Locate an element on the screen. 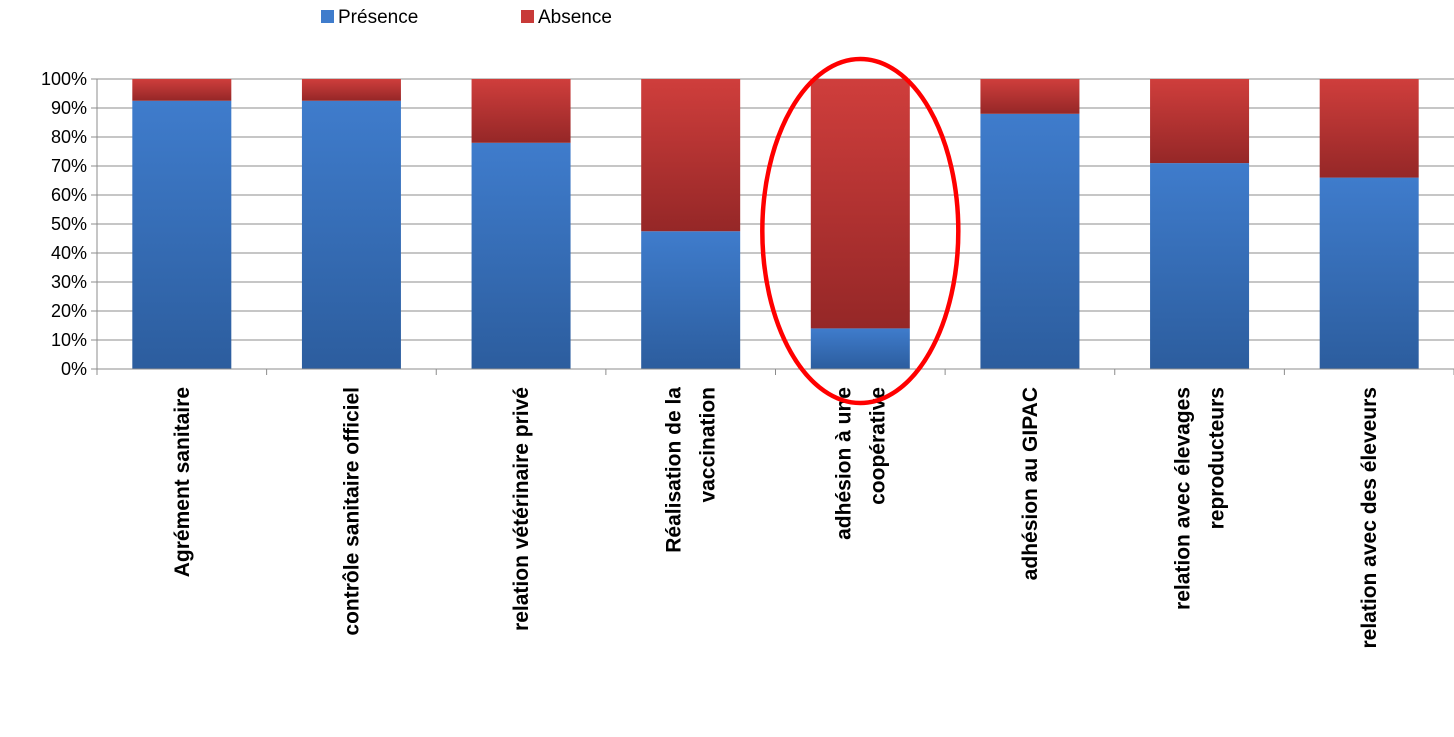 Image resolution: width=1454 pixels, height=737 pixels. x-category-label-2: contrôle sanitaire officiel is located at coordinates (351, 511).